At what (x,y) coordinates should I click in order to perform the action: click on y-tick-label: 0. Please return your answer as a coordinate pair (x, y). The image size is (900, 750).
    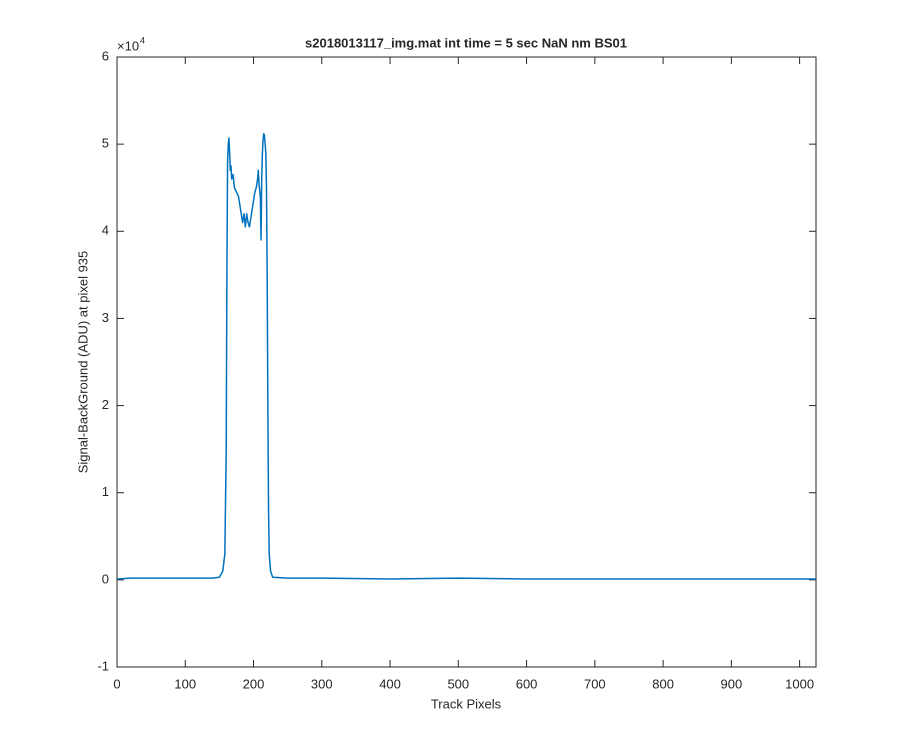
    Looking at the image, I should click on (105, 578).